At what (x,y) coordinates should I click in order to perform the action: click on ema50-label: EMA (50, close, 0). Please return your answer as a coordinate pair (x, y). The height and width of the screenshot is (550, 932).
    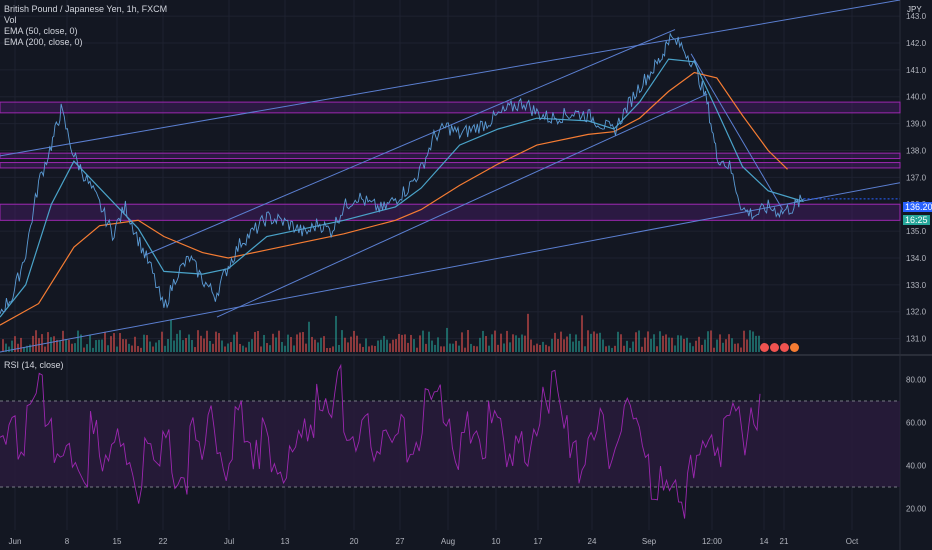
    Looking at the image, I should click on (41, 31).